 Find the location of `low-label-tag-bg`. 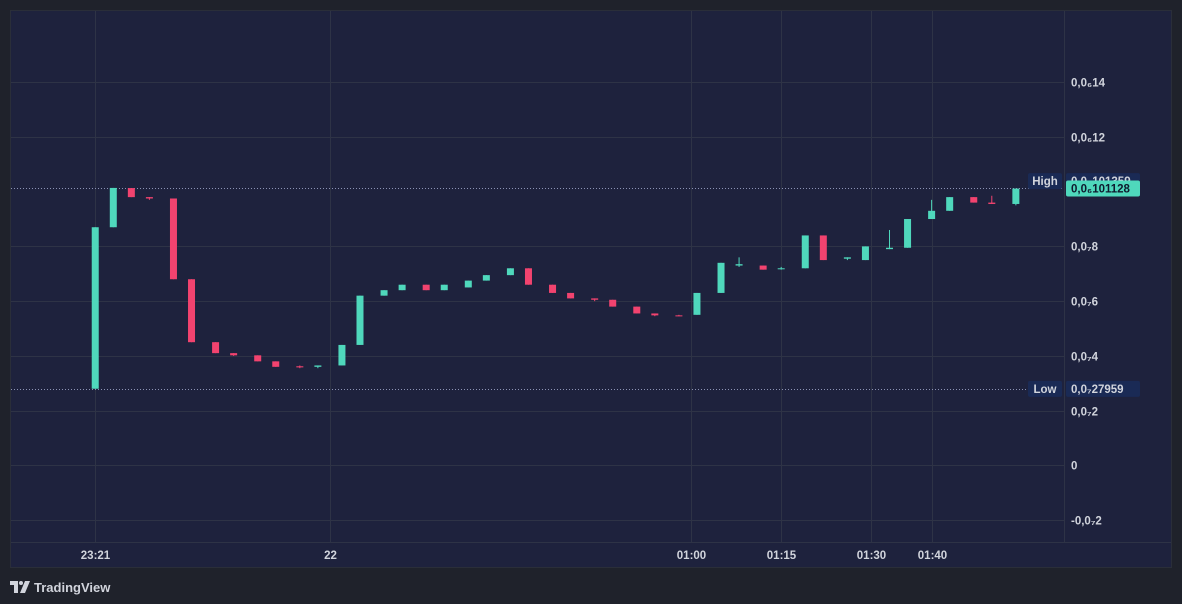

low-label-tag-bg is located at coordinates (1045, 388).